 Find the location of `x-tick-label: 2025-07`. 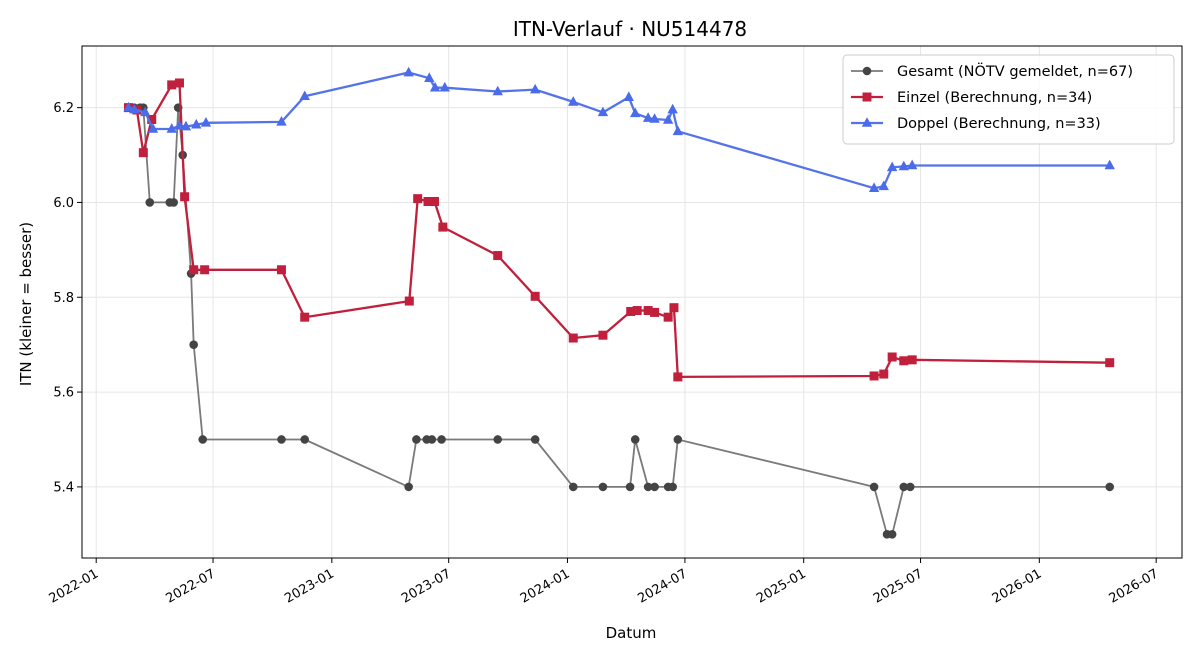

x-tick-label: 2025-07 is located at coordinates (898, 586).